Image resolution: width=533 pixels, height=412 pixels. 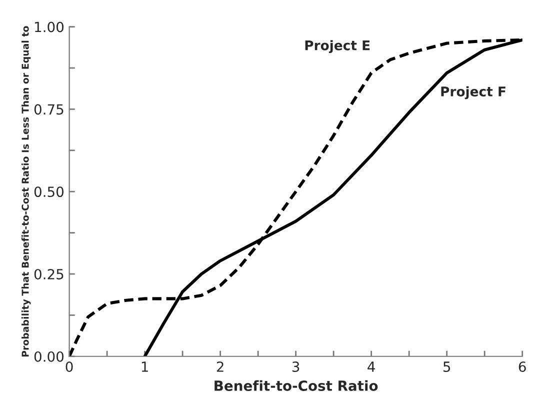 I want to click on x-tick-label: 0, so click(x=69, y=366).